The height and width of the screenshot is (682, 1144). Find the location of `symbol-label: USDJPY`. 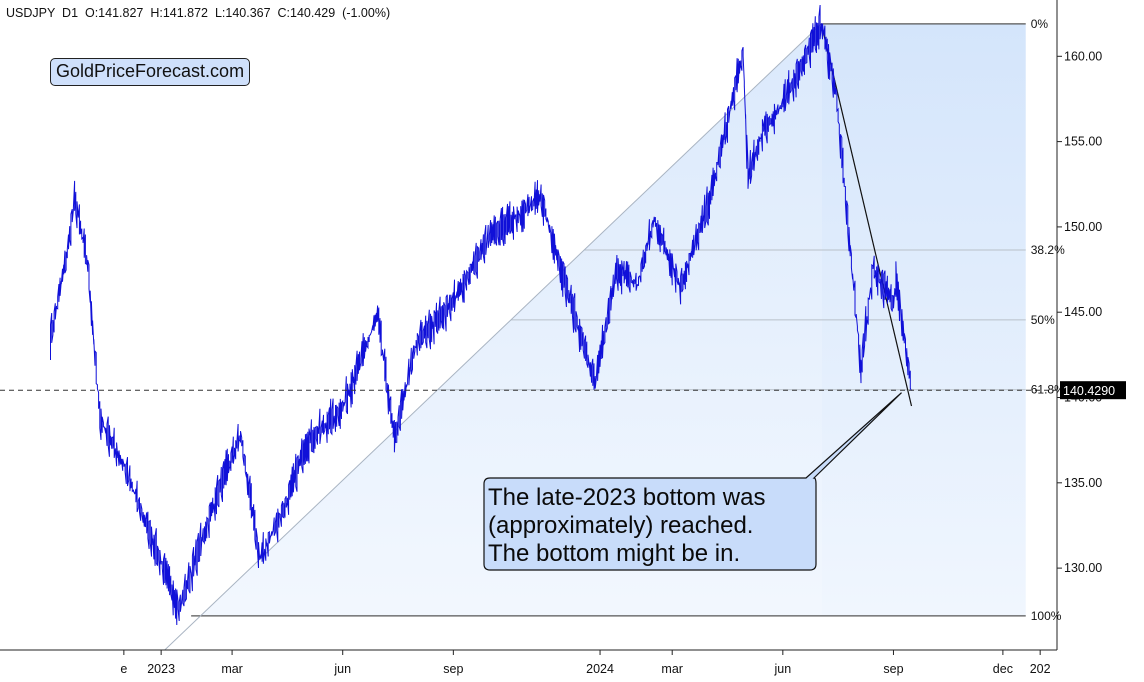

symbol-label: USDJPY is located at coordinates (31, 13).